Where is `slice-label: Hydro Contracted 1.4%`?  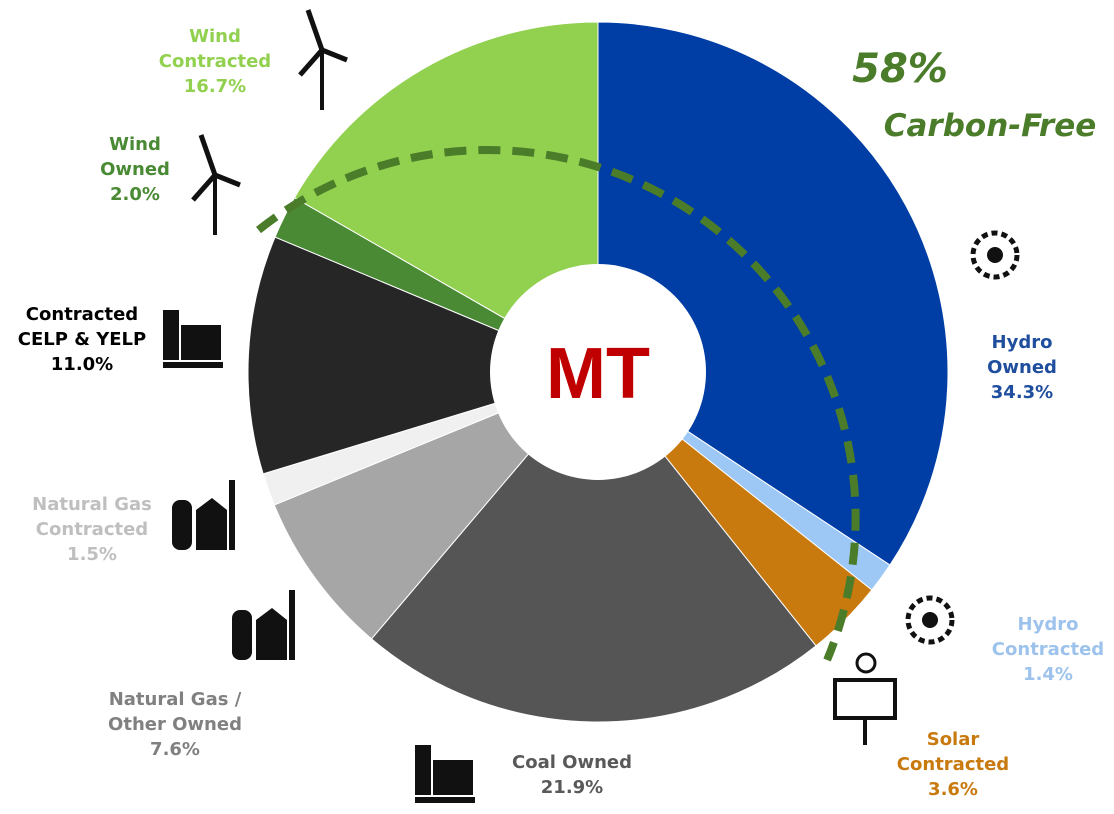 slice-label: Hydro Contracted 1.4% is located at coordinates (1048, 650).